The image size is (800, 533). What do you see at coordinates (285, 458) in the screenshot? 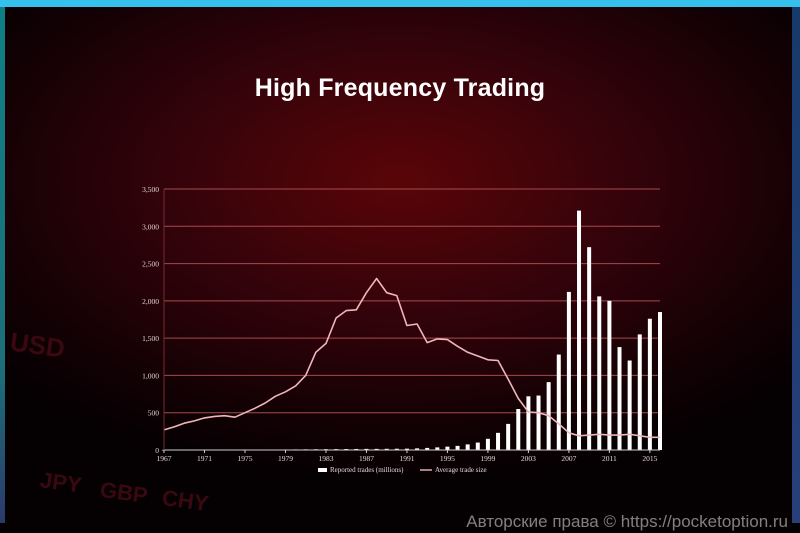
I see `x-tick-label: 1979` at bounding box center [285, 458].